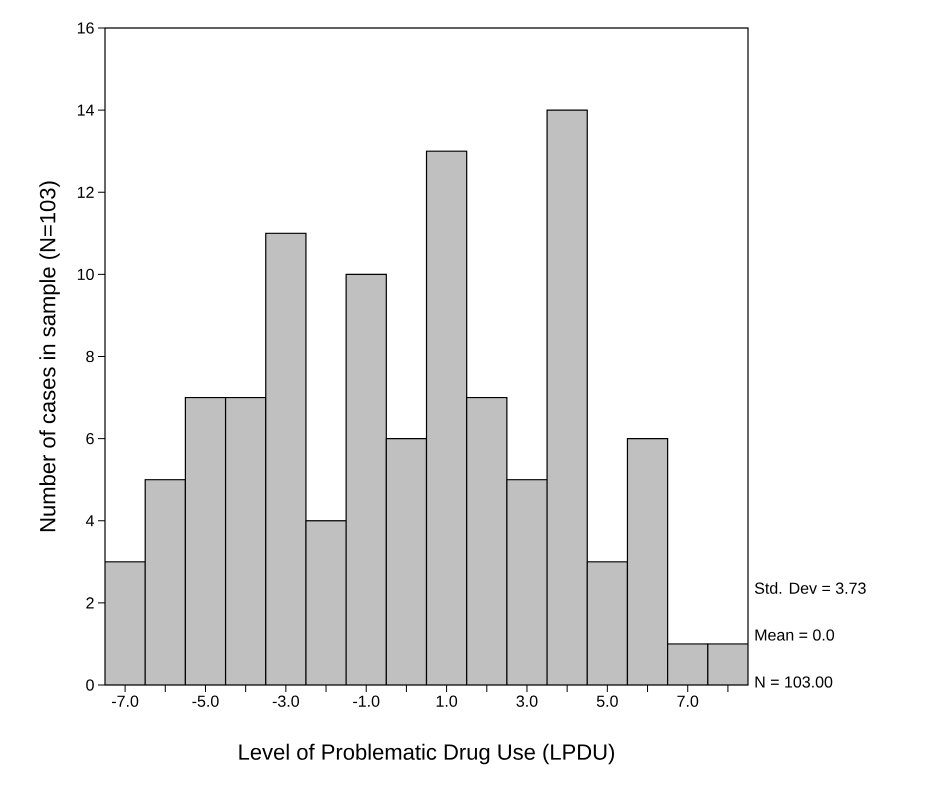  I want to click on y-tick-label: 0, so click(90, 685).